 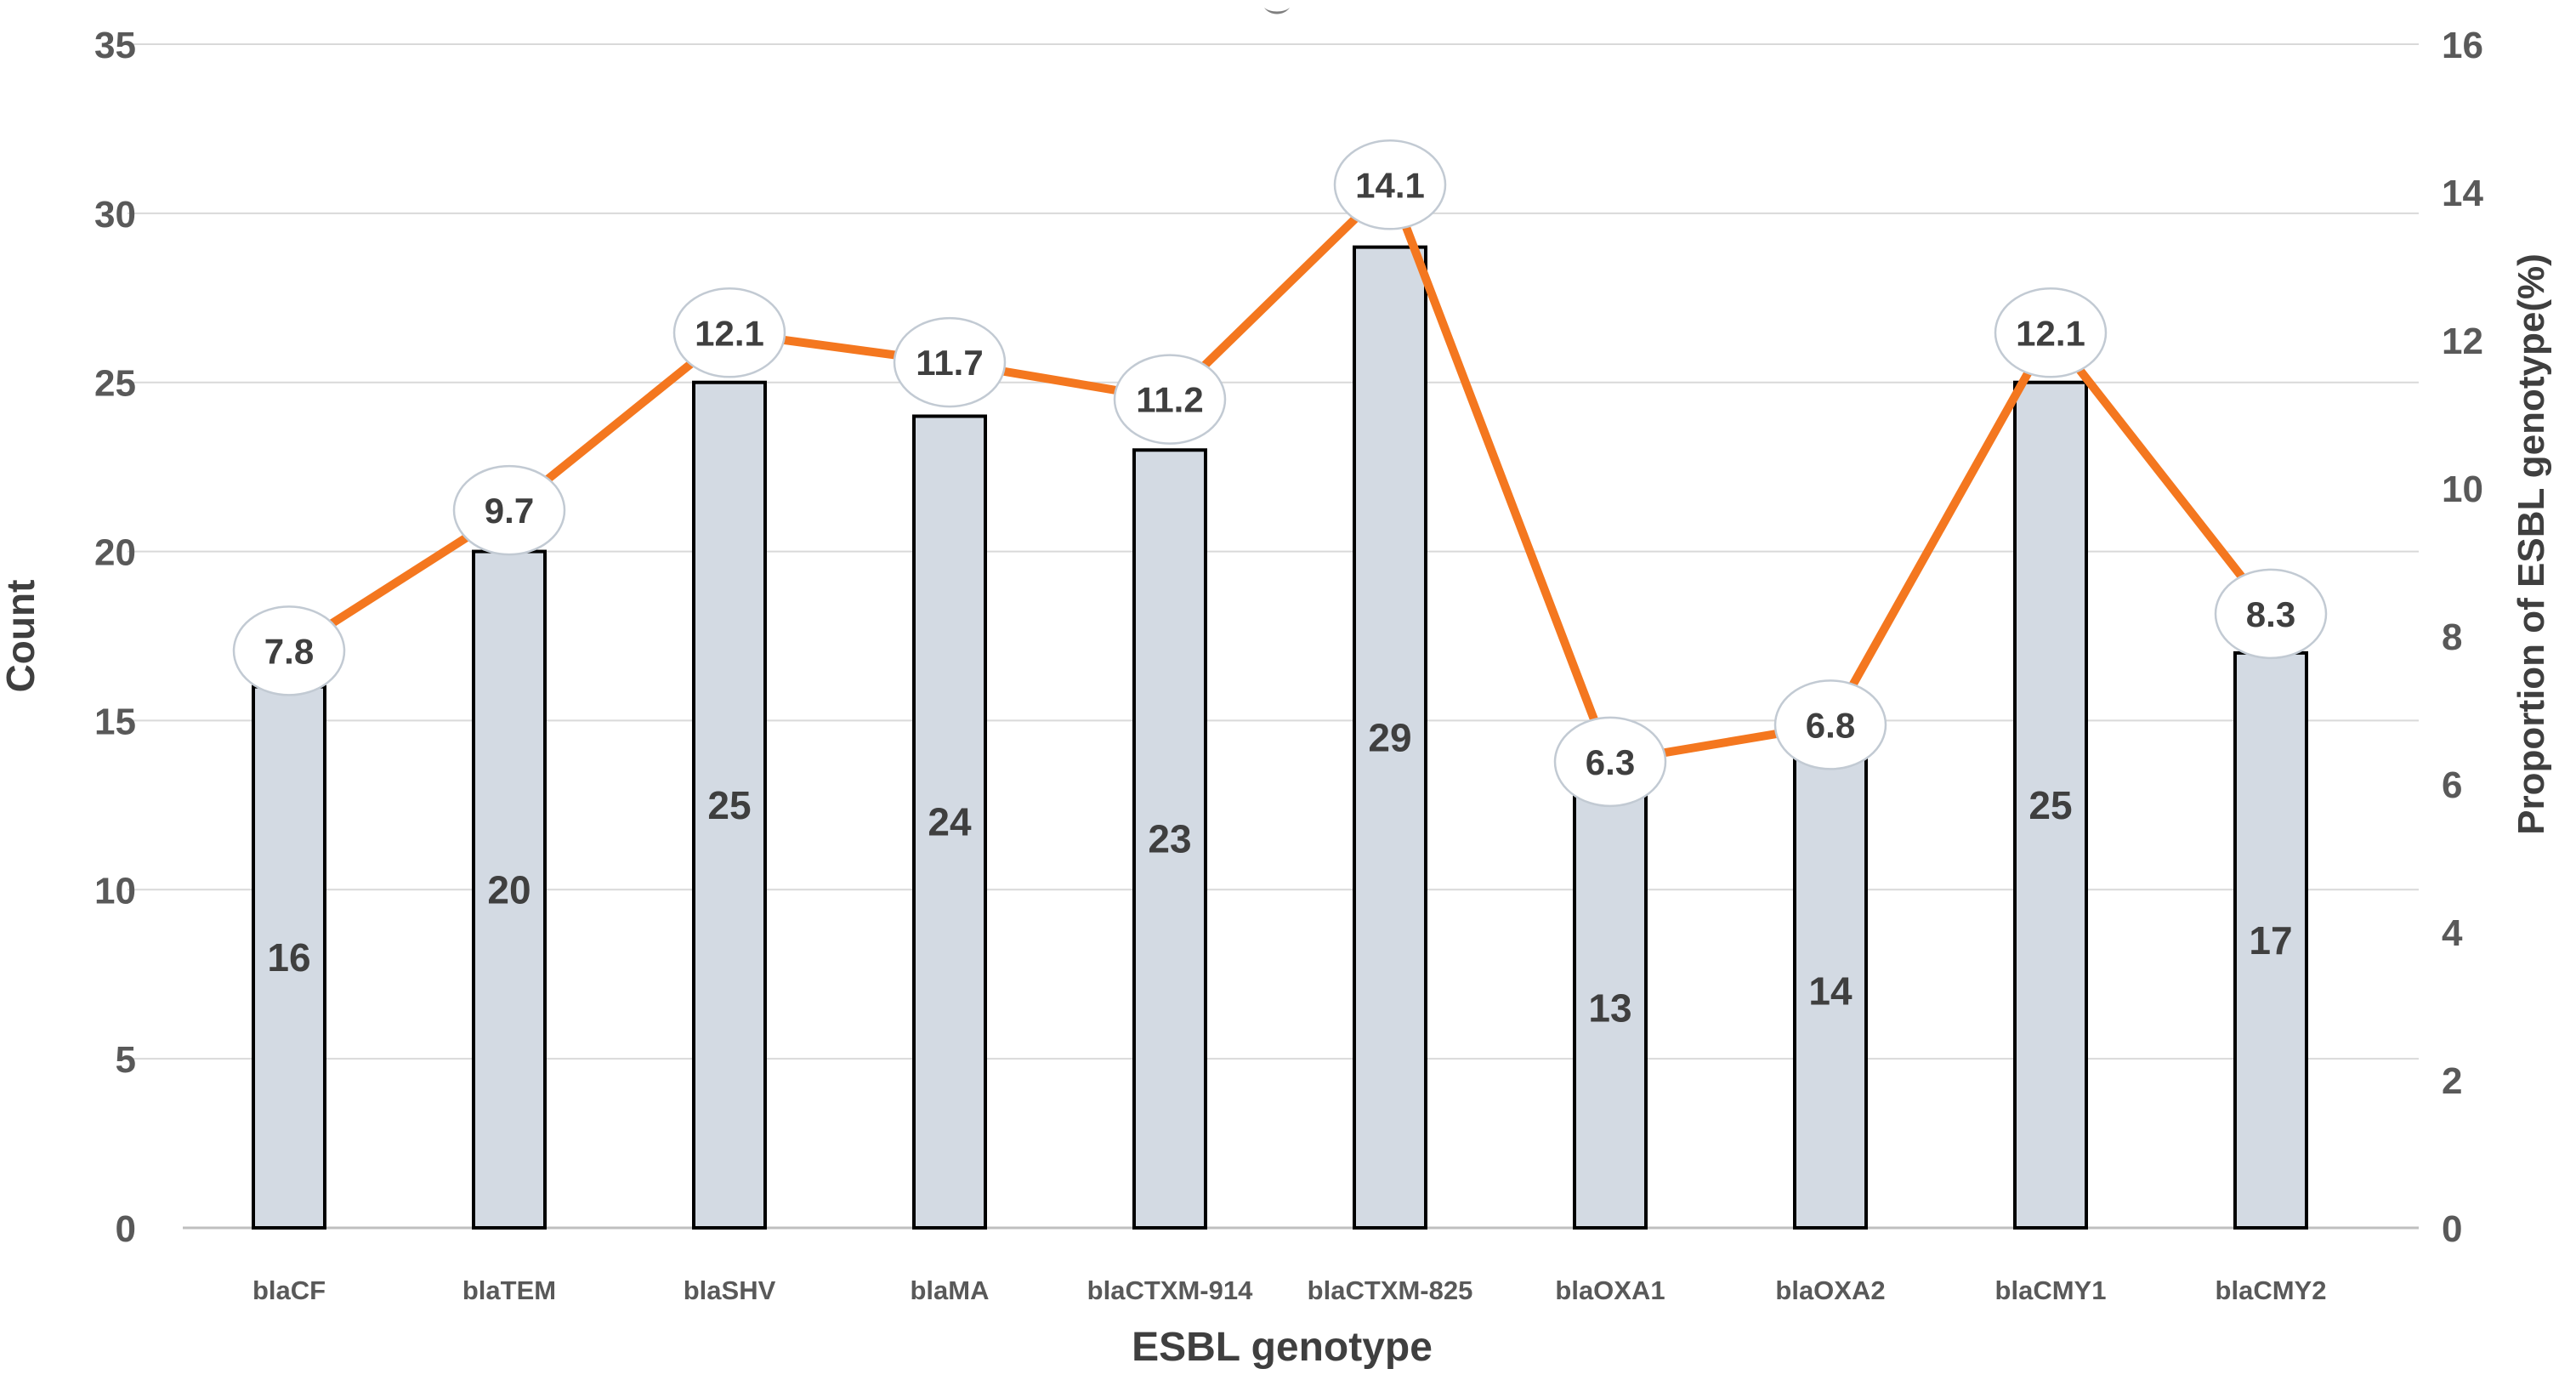 I want to click on bar-blaCMY2, so click(x=2271, y=940).